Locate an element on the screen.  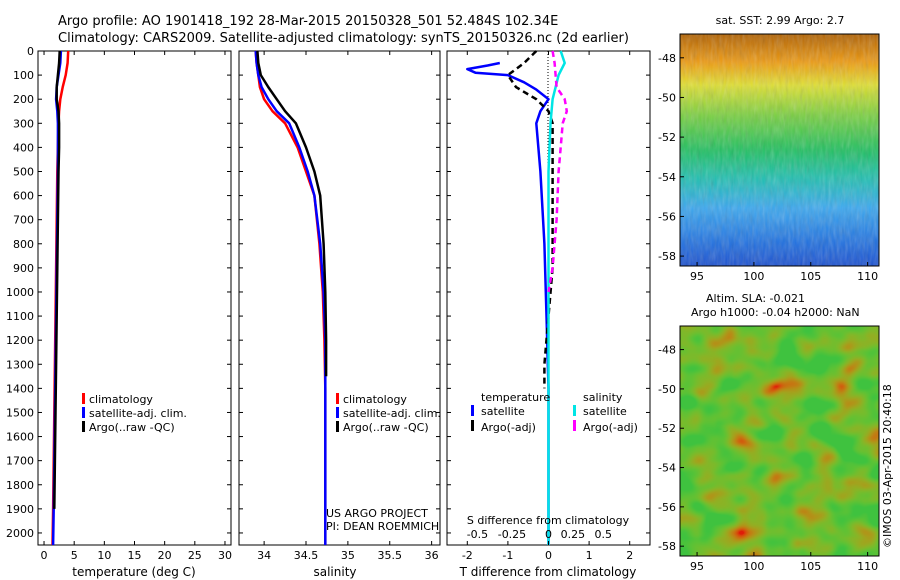
map-y-tick-label: -56 is located at coordinates (667, 507).